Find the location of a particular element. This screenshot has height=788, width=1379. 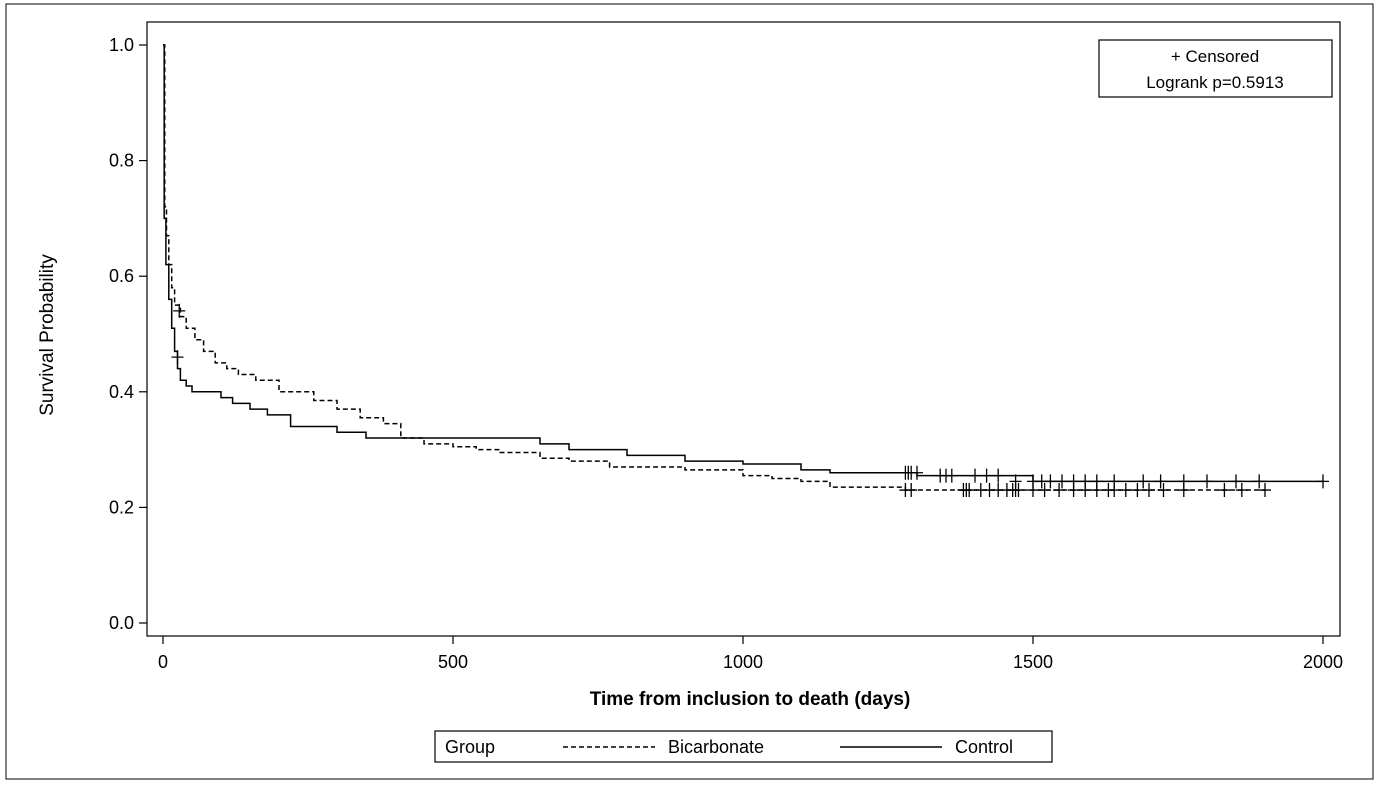

legend-frame is located at coordinates (743, 746).